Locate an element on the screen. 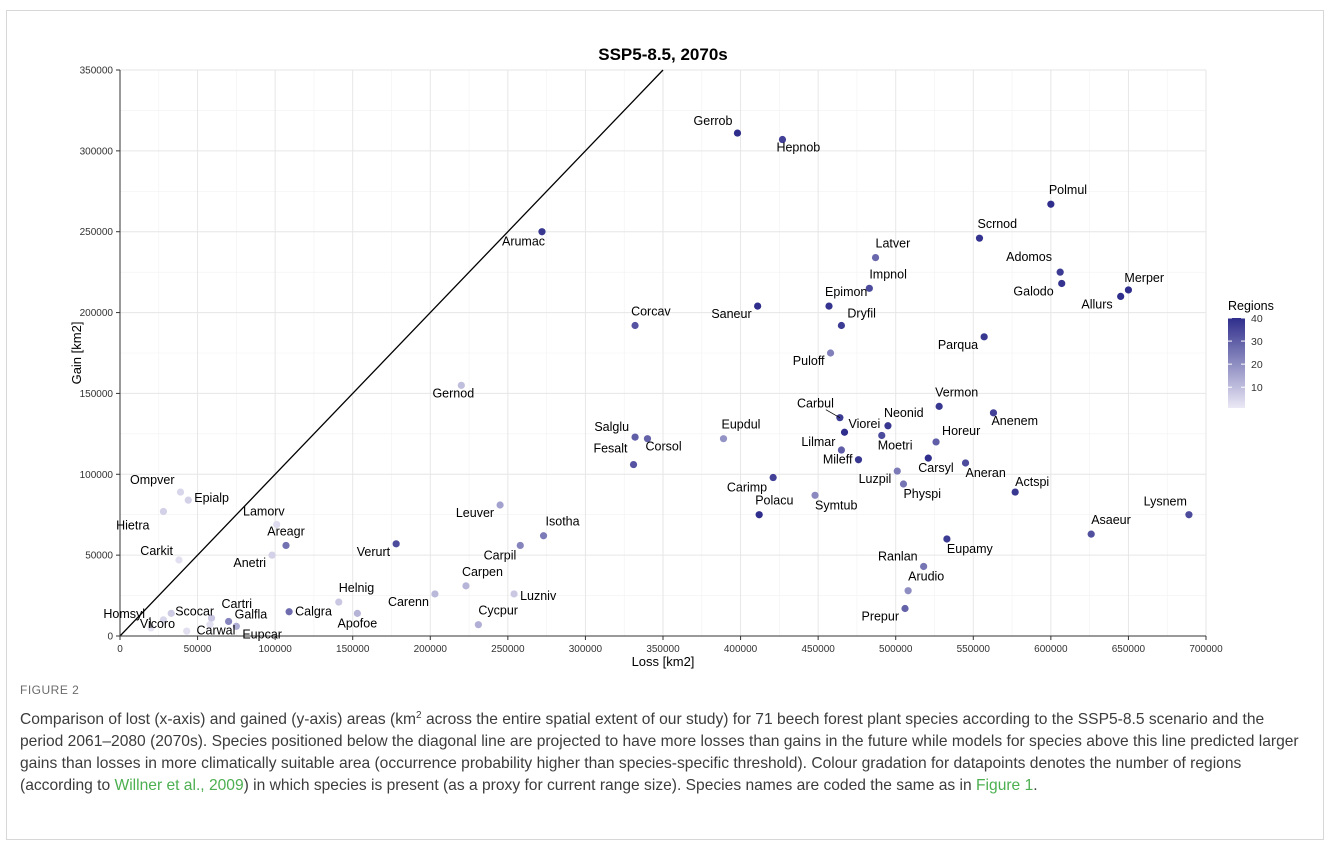 The width and height of the screenshot is (1333, 847). y-tick-label: 50000 is located at coordinates (99, 556).